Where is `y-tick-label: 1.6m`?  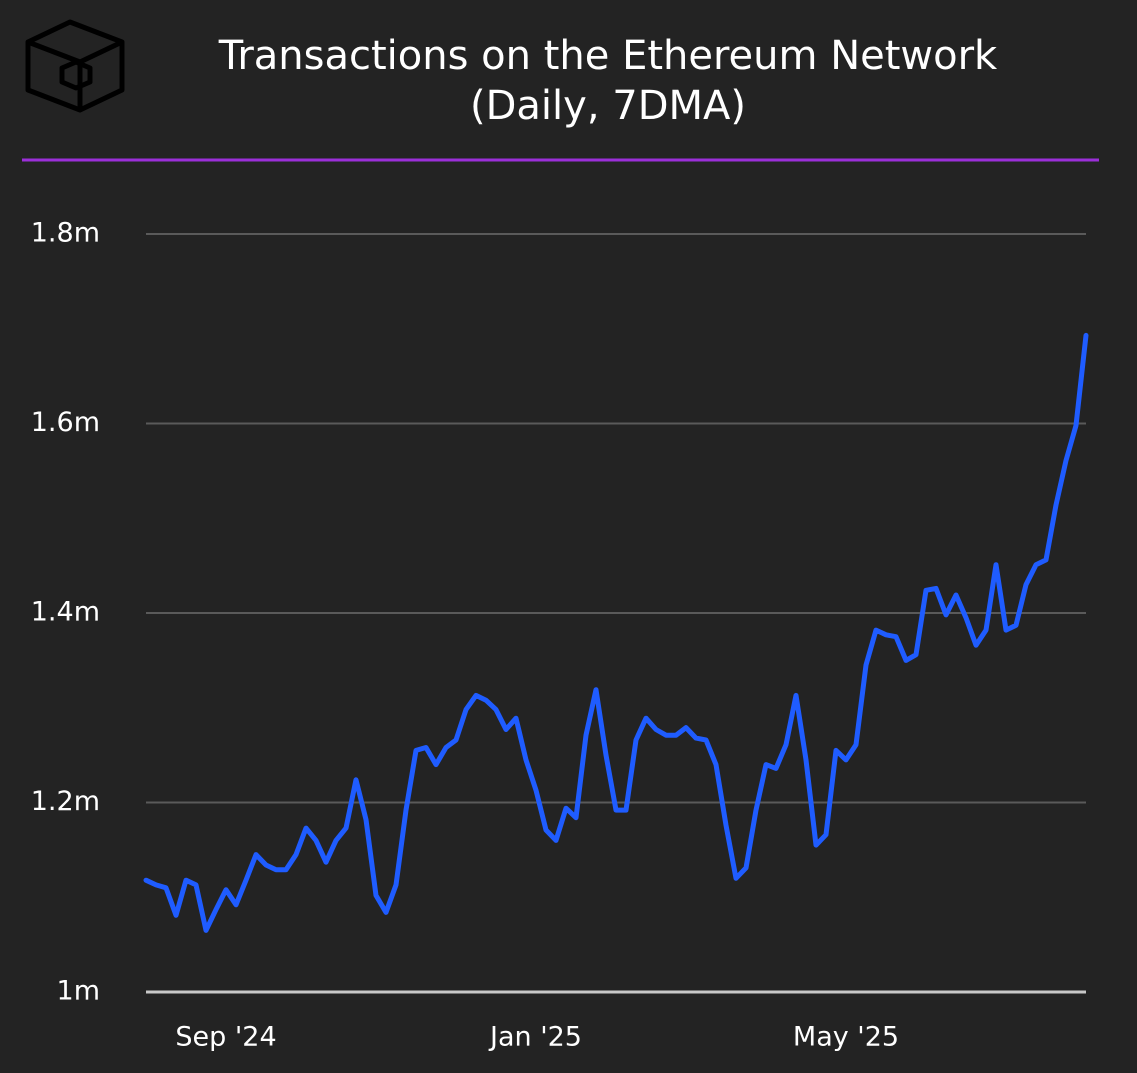 y-tick-label: 1.6m is located at coordinates (65, 422).